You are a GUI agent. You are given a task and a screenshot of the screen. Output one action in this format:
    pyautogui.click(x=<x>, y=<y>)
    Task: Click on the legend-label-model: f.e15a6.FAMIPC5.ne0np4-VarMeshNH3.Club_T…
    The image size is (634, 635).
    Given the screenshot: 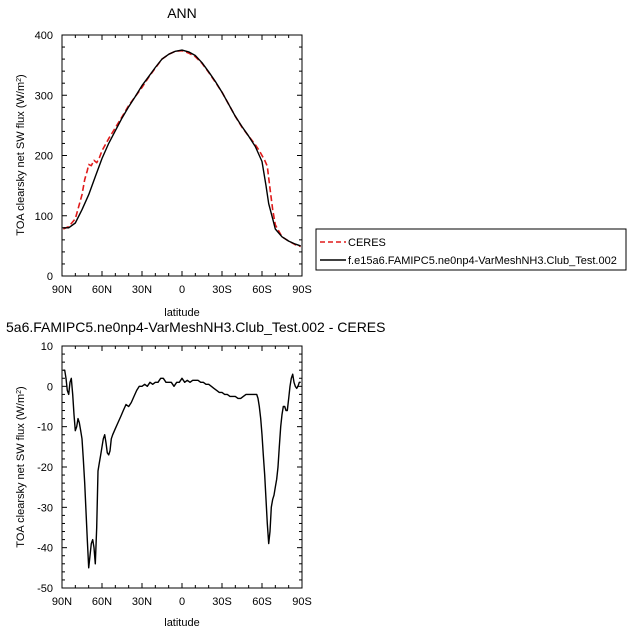 What is the action you would take?
    pyautogui.click(x=482, y=261)
    